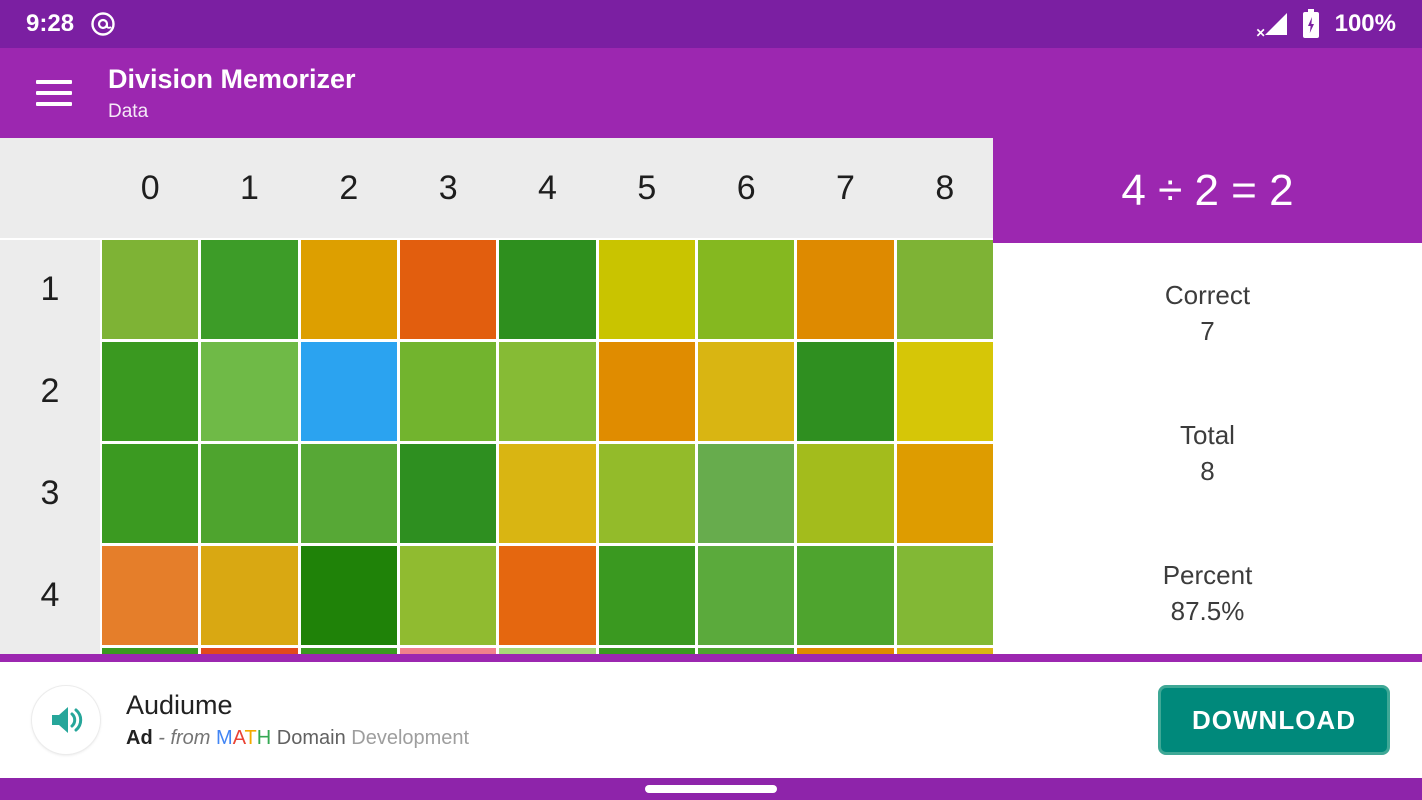  I want to click on column-header-background, so click(496, 188).